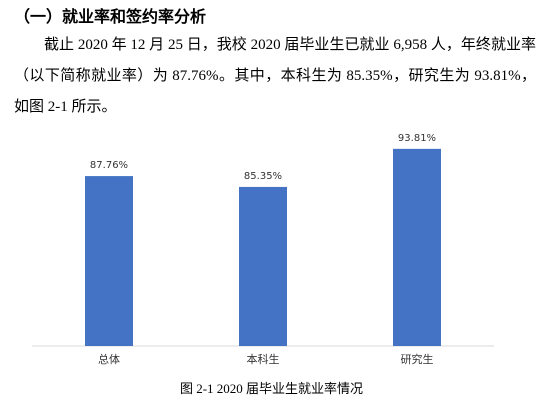  I want to click on section-heading: （一）就业率和签约率分析, so click(110, 16).